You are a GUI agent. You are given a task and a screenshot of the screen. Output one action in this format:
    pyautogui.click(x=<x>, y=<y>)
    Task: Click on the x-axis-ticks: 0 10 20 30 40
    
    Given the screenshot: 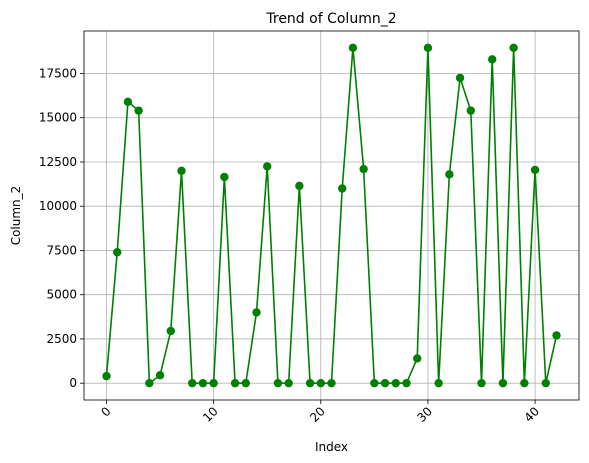 What is the action you would take?
    pyautogui.click(x=320, y=412)
    